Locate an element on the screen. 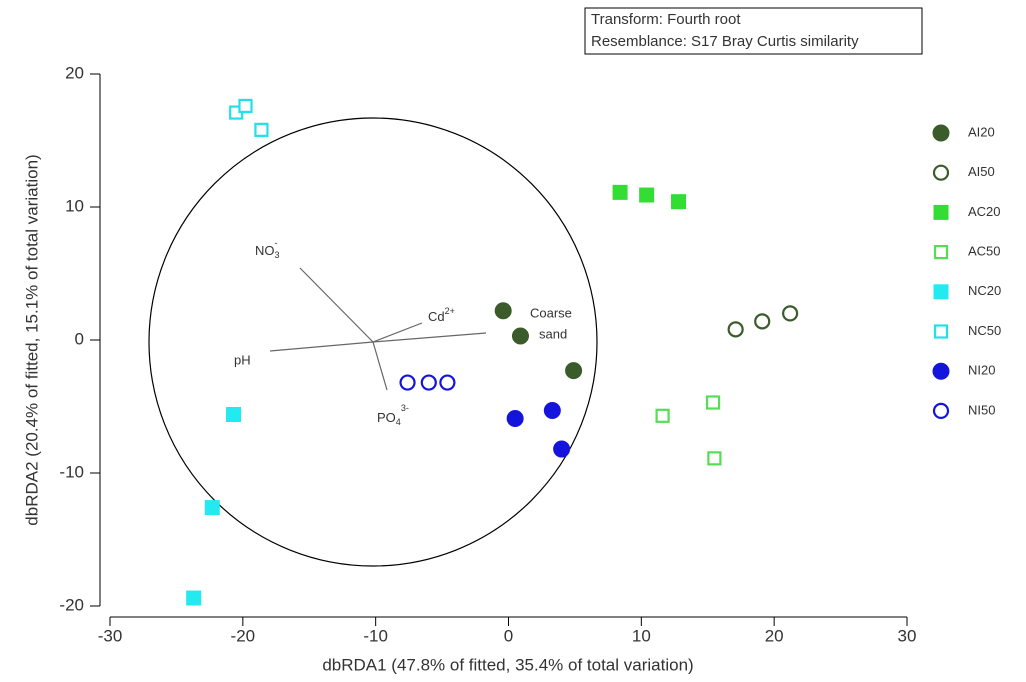 The width and height of the screenshot is (1026, 682). x-tick-label: -30 is located at coordinates (110, 635).